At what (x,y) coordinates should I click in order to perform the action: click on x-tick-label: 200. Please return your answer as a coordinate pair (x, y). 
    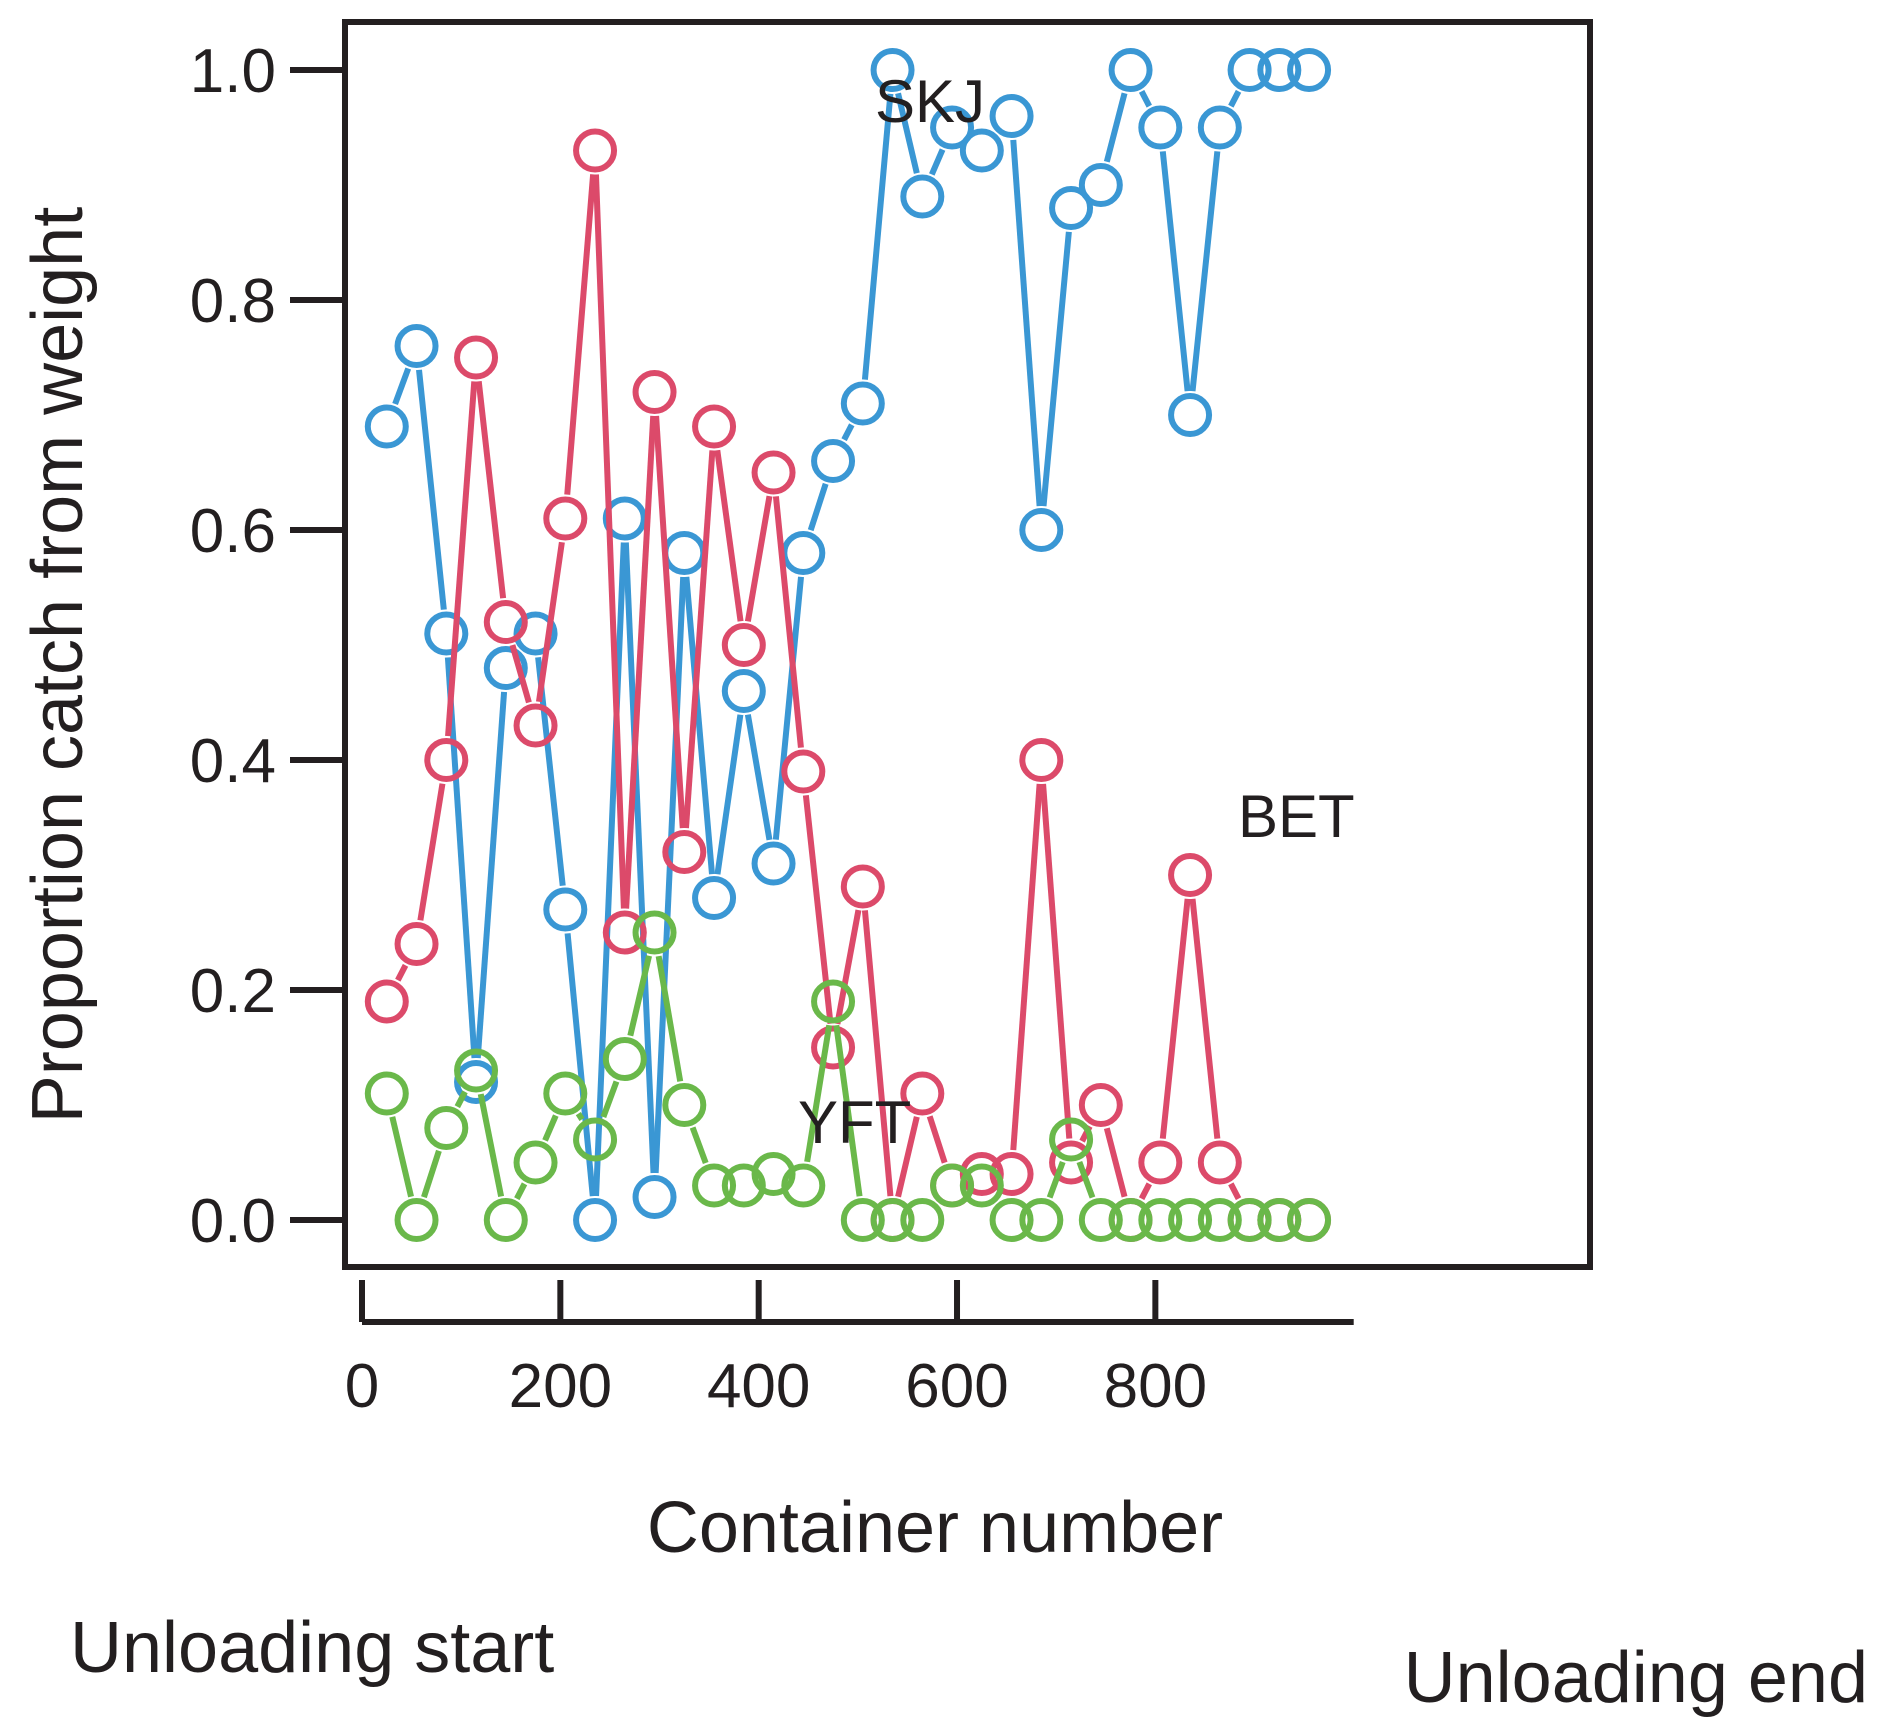
    Looking at the image, I should click on (560, 1386).